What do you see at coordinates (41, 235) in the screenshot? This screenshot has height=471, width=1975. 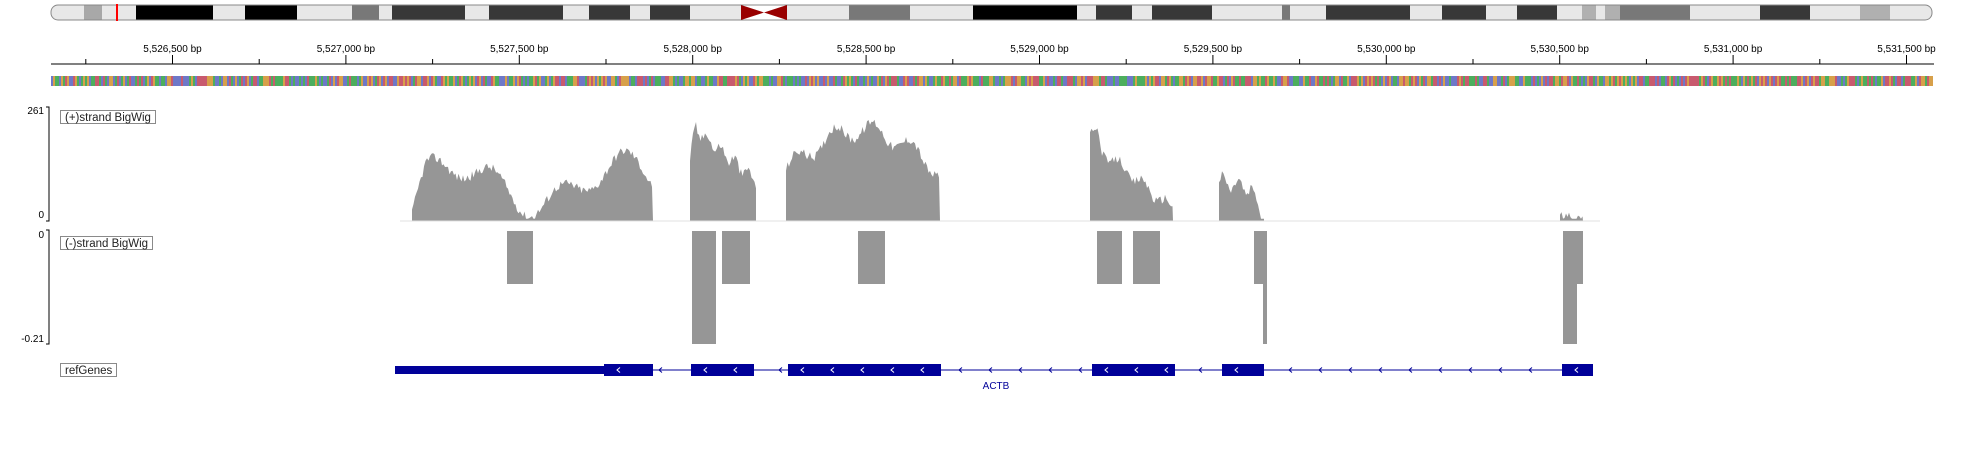 I see `minus-scale-max: 0` at bounding box center [41, 235].